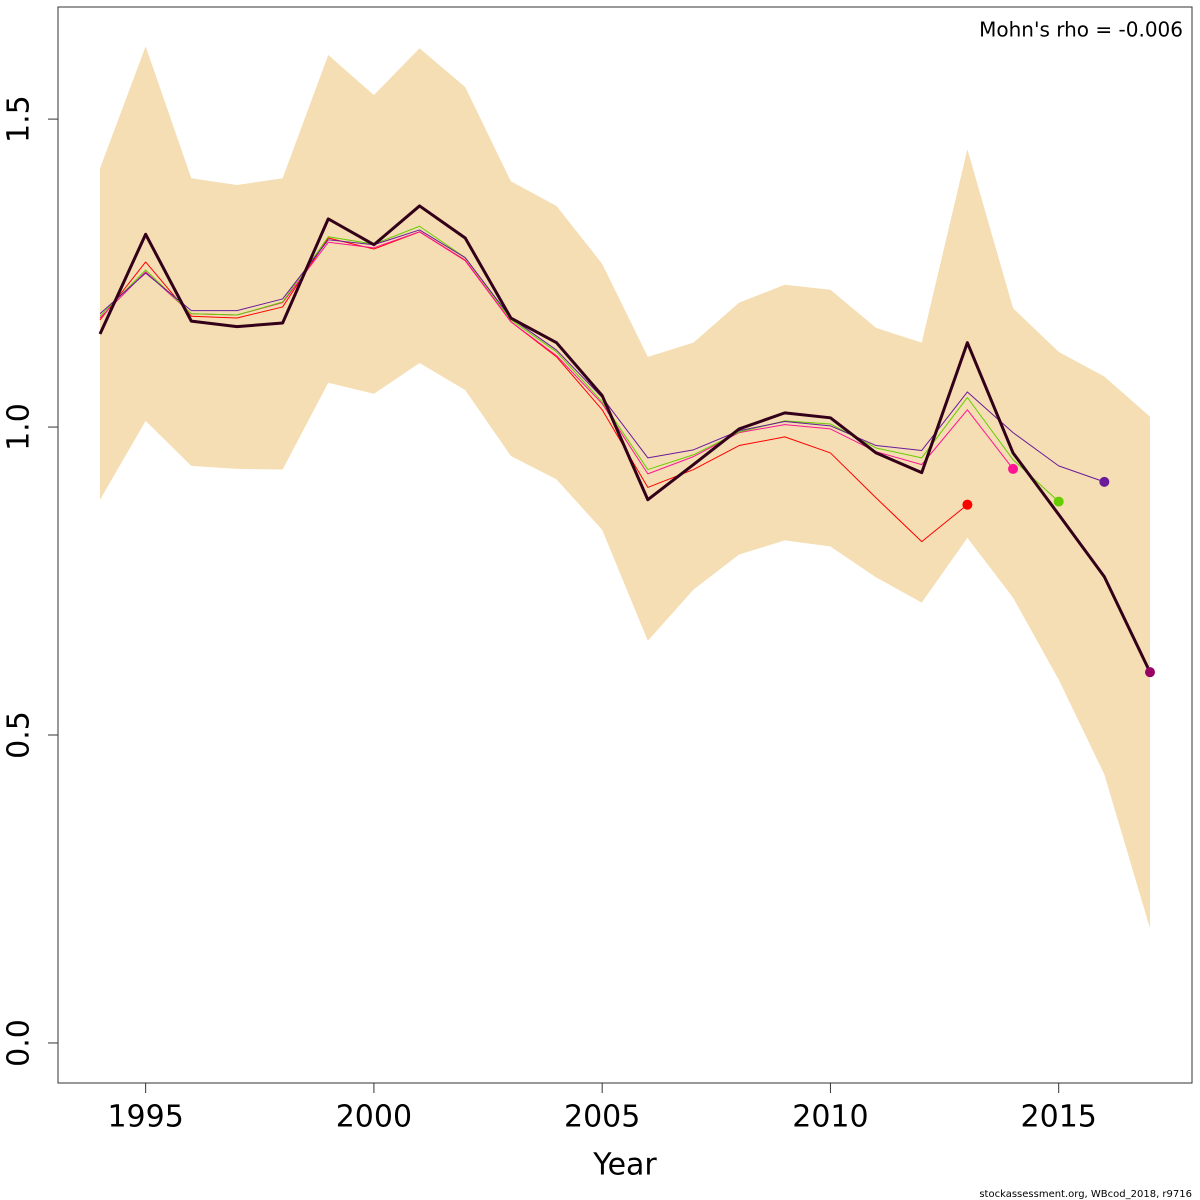 The height and width of the screenshot is (1200, 1200). What do you see at coordinates (624, 1165) in the screenshot?
I see `x-axis-label: Year` at bounding box center [624, 1165].